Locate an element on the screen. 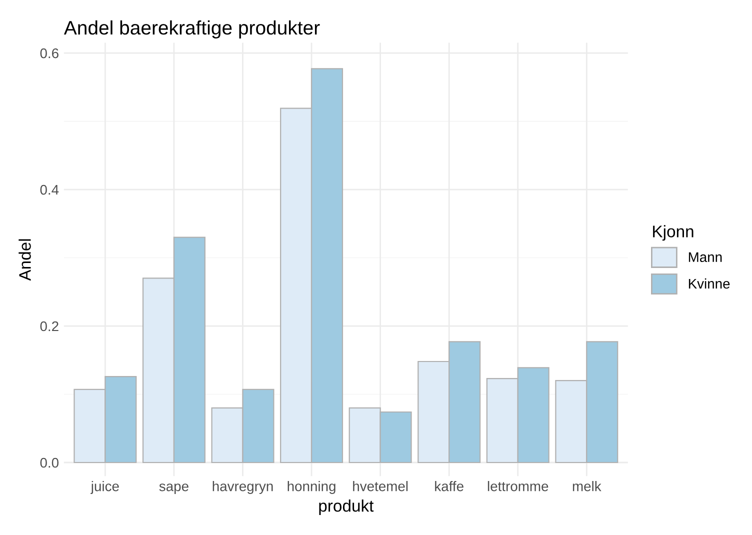 The width and height of the screenshot is (752, 535). y-axis-title: Andel is located at coordinates (24, 260).